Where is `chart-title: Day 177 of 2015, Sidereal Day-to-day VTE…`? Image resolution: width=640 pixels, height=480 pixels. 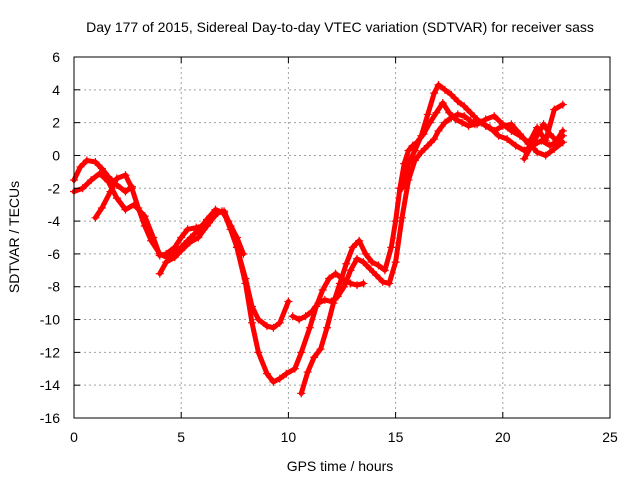
chart-title: Day 177 of 2015, Sidereal Day-to-day VTE… is located at coordinates (340, 27).